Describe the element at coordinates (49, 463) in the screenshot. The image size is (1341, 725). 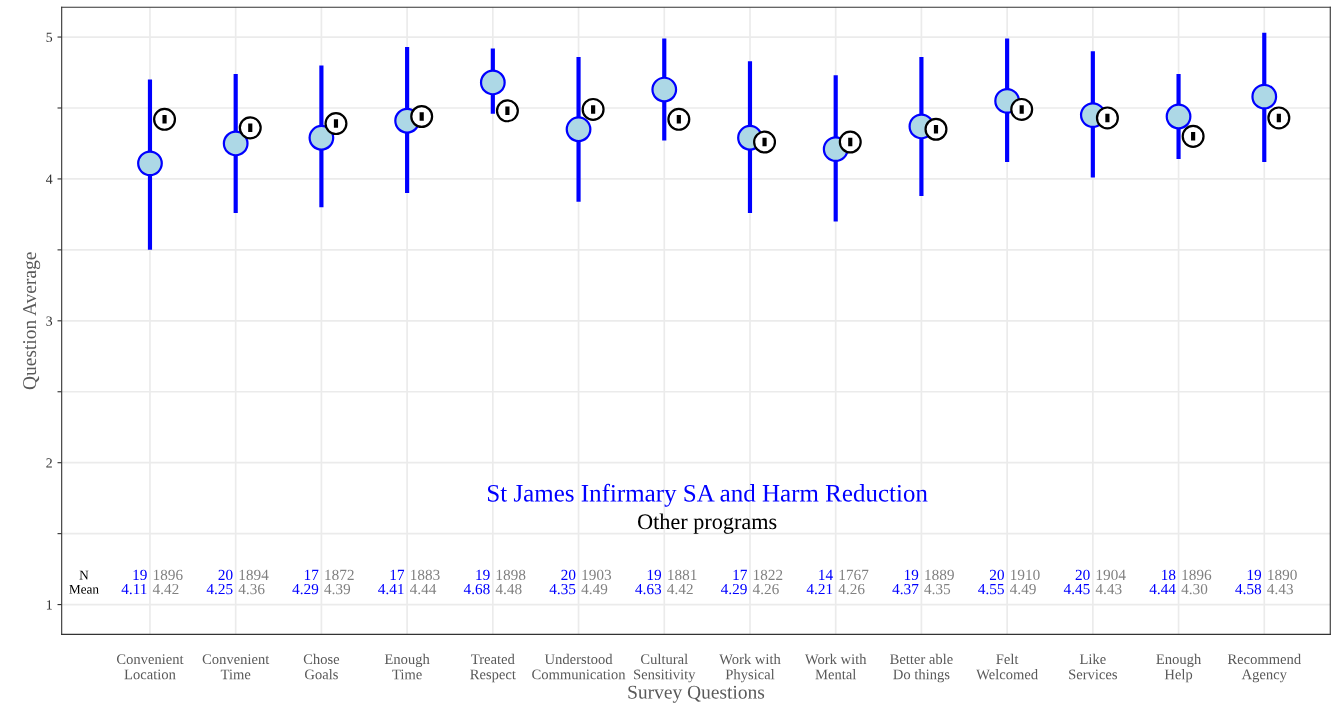
I see `y-tick-label: 2` at that location.